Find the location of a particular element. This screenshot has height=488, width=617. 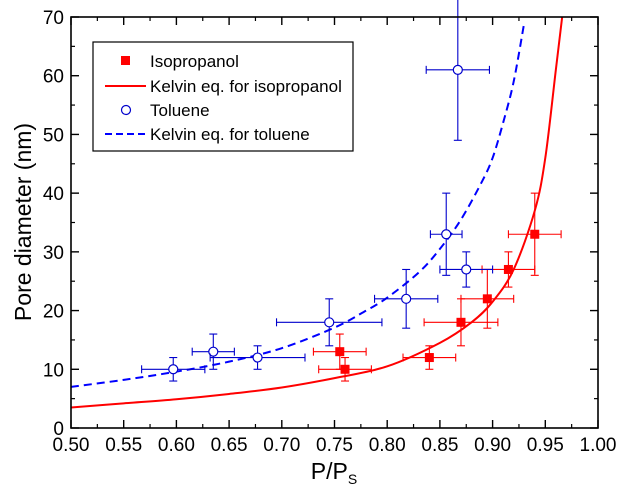

x-tick-label: 0.95 is located at coordinates (545, 445).